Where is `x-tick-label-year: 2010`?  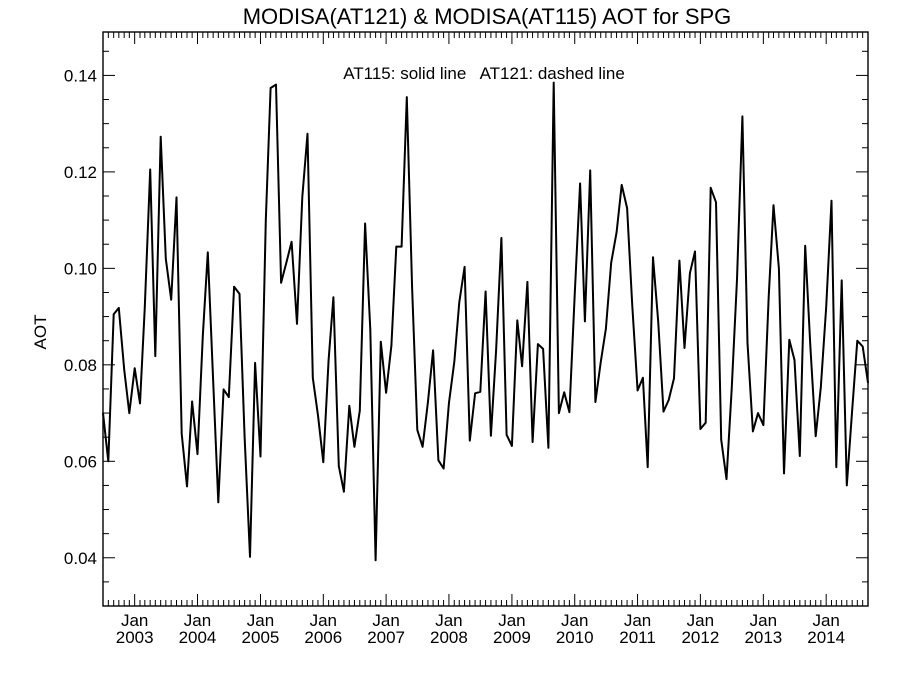
x-tick-label-year: 2010 is located at coordinates (575, 637).